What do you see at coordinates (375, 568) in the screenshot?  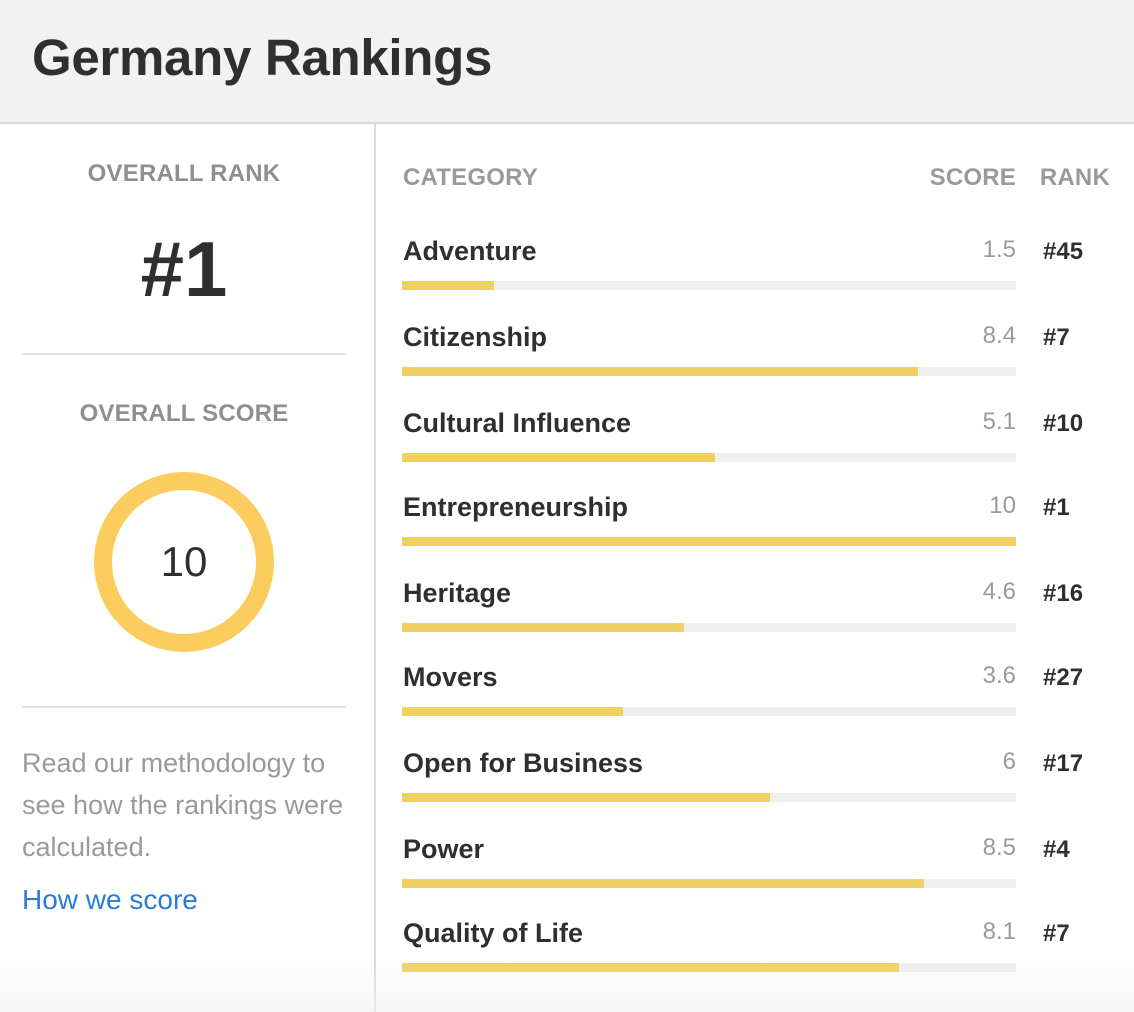 I see `column-divider` at bounding box center [375, 568].